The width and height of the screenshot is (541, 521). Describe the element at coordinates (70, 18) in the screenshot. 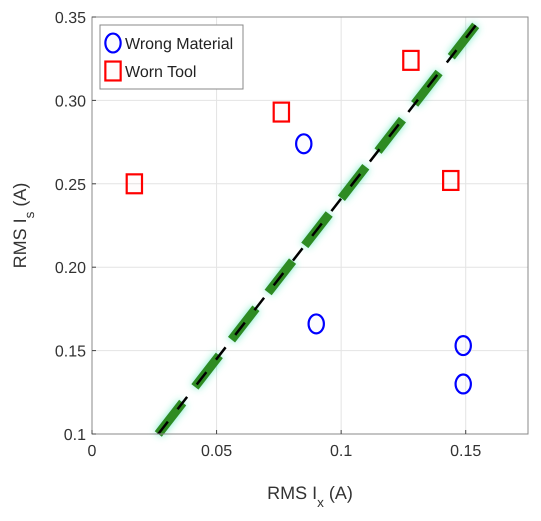

I see `y-tick-label: 0.35` at that location.